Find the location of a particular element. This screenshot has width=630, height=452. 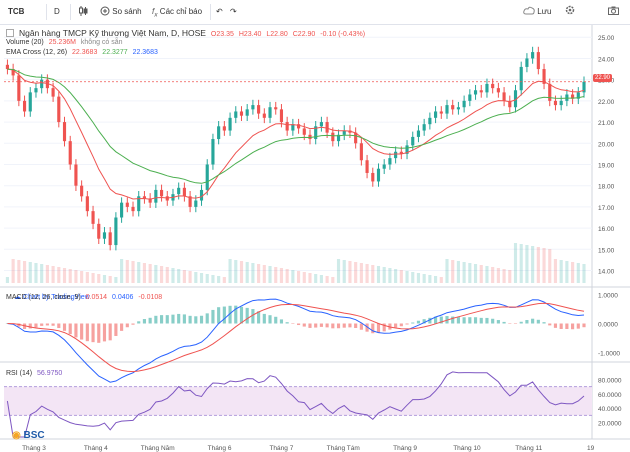

chart-style-icon is located at coordinates (83, 12).